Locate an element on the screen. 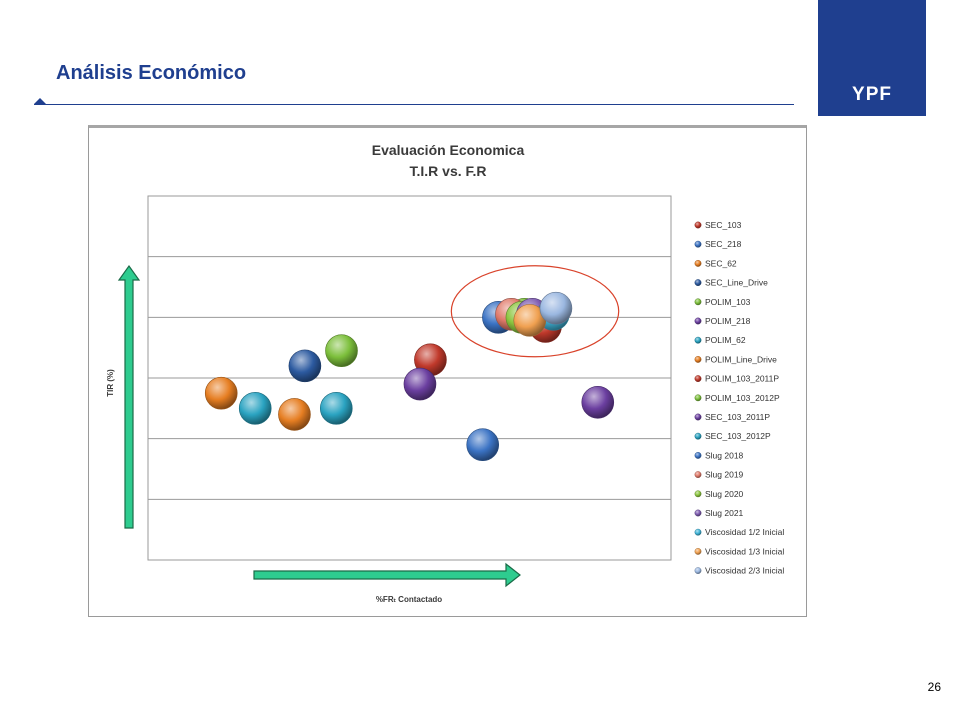  highlight-layer is located at coordinates (535, 311).